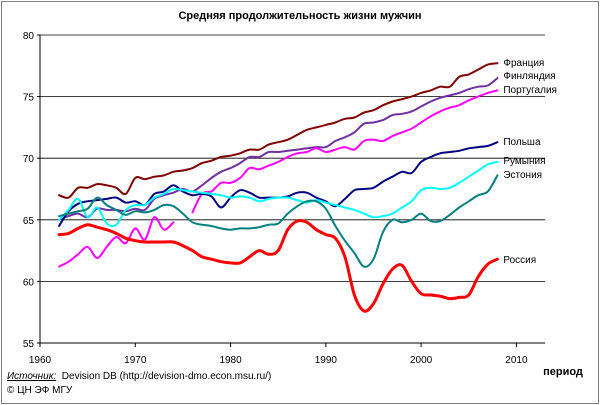 Image resolution: width=600 pixels, height=405 pixels. I want to click on x-axis-label: период, so click(563, 372).